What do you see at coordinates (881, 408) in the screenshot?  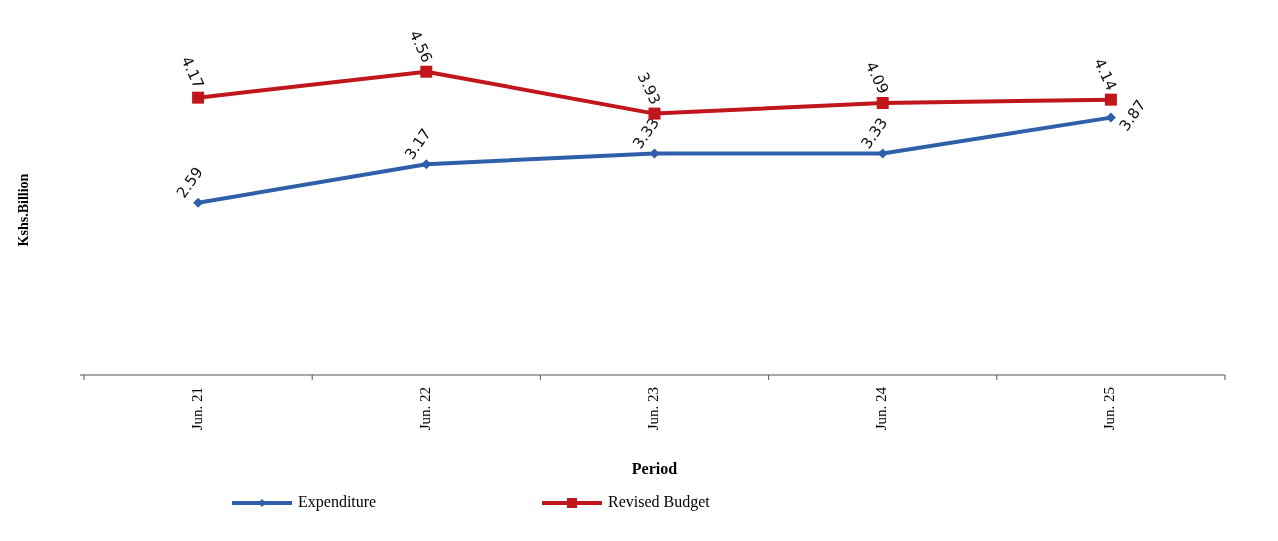 I see `x-tick-label: Jun. 24` at bounding box center [881, 408].